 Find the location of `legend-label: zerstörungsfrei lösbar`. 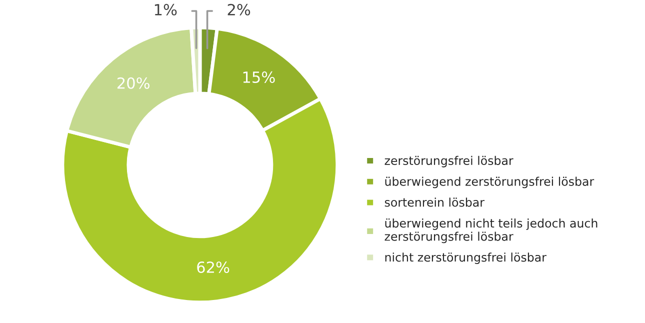

legend-label: zerstörungsfrei lösbar is located at coordinates (449, 162).